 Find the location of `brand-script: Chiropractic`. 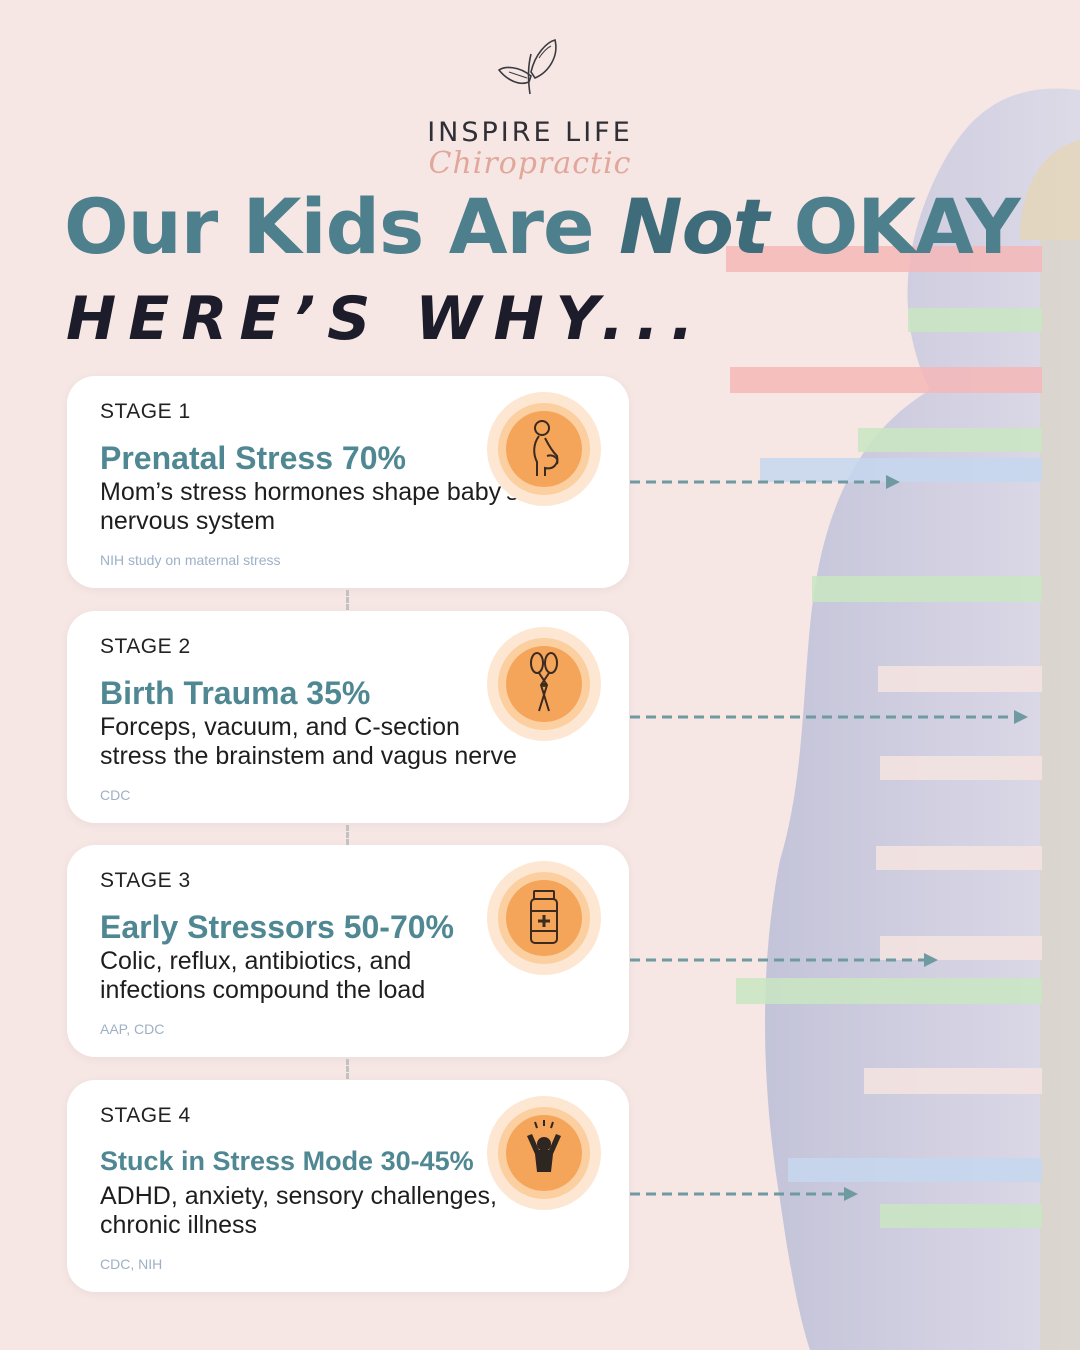

brand-script: Chiropractic is located at coordinates (530, 163).